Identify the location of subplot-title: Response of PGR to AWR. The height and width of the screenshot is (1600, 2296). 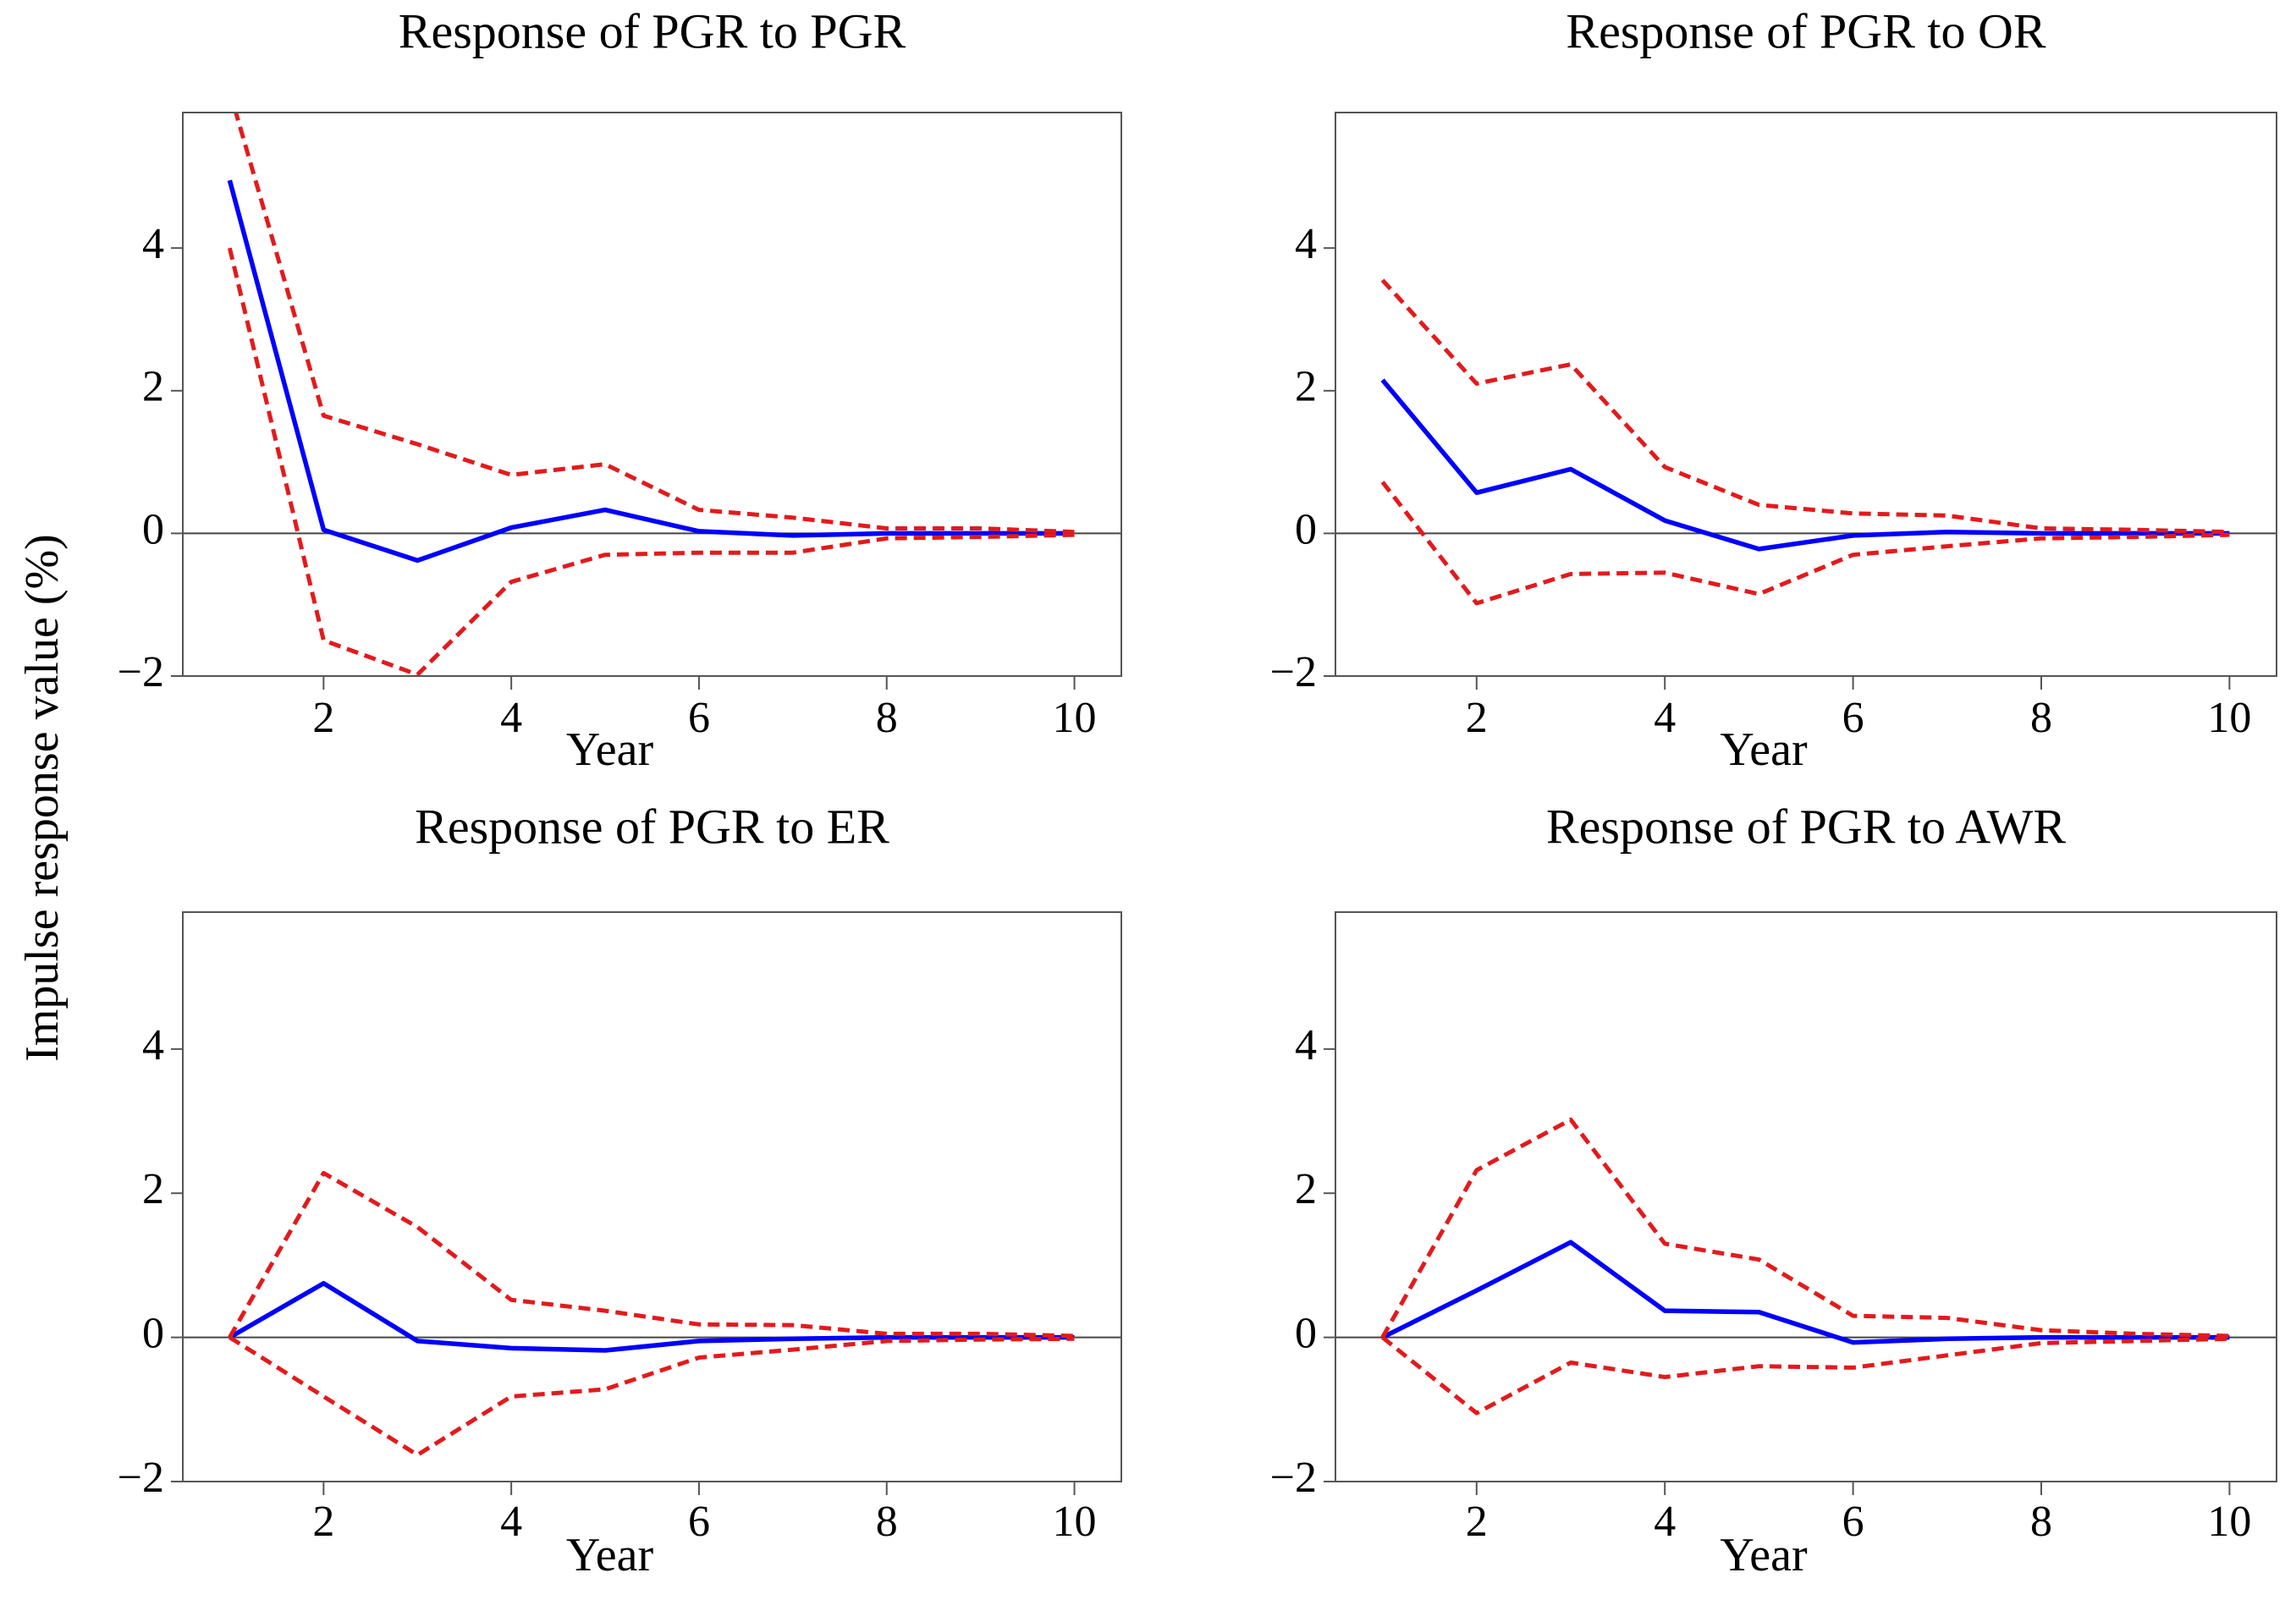
(1806, 826).